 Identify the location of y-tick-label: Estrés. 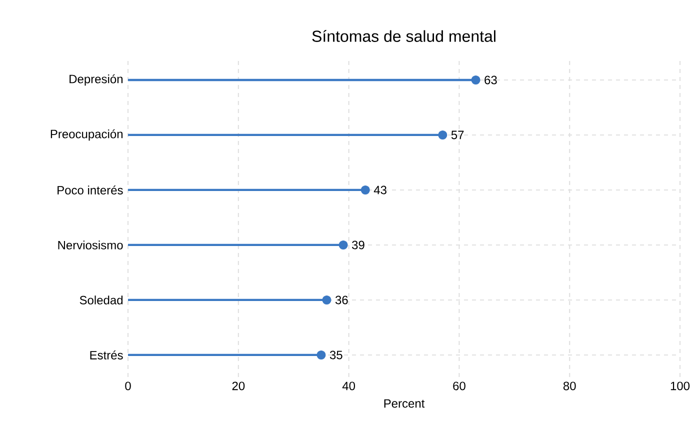
(106, 355).